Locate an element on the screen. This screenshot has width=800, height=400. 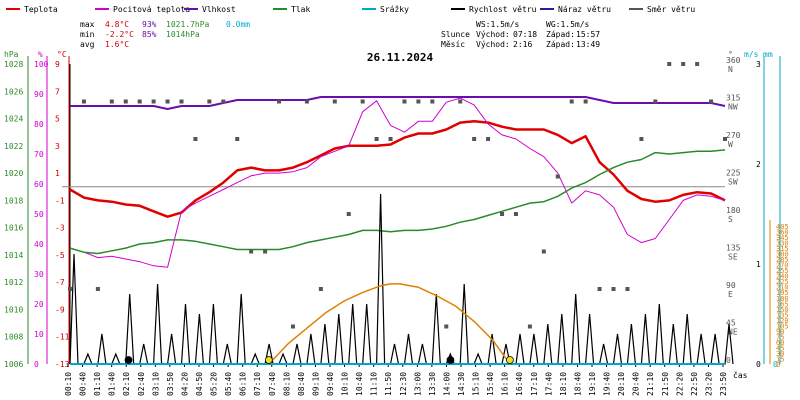
x-tick-label: 13:00 is located at coordinates (417, 384).